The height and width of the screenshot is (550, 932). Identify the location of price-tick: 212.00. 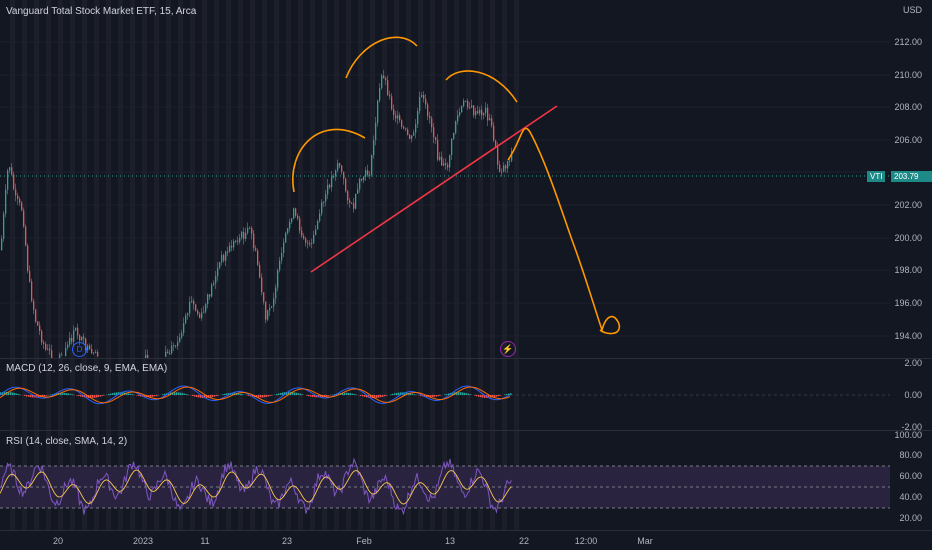
(908, 42).